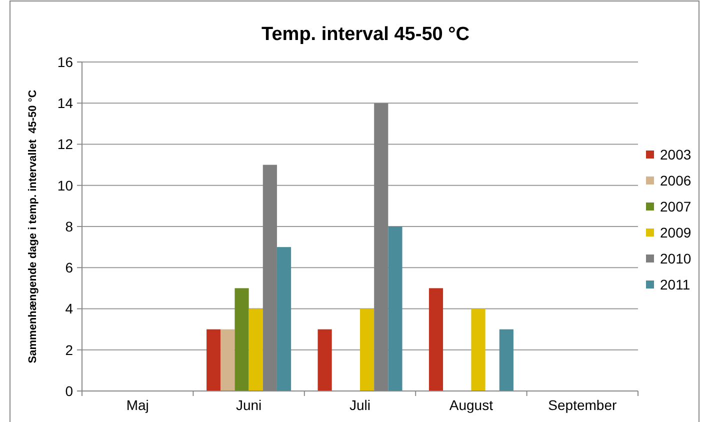 This screenshot has height=422, width=711. Describe the element at coordinates (69, 308) in the screenshot. I see `y-tick-label: 4` at that location.